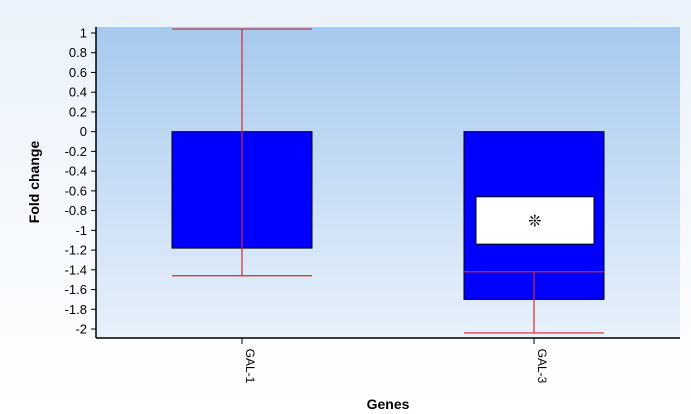 The image size is (691, 414). Describe the element at coordinates (76, 190) in the screenshot. I see `y-tick-label: -0.6` at that location.